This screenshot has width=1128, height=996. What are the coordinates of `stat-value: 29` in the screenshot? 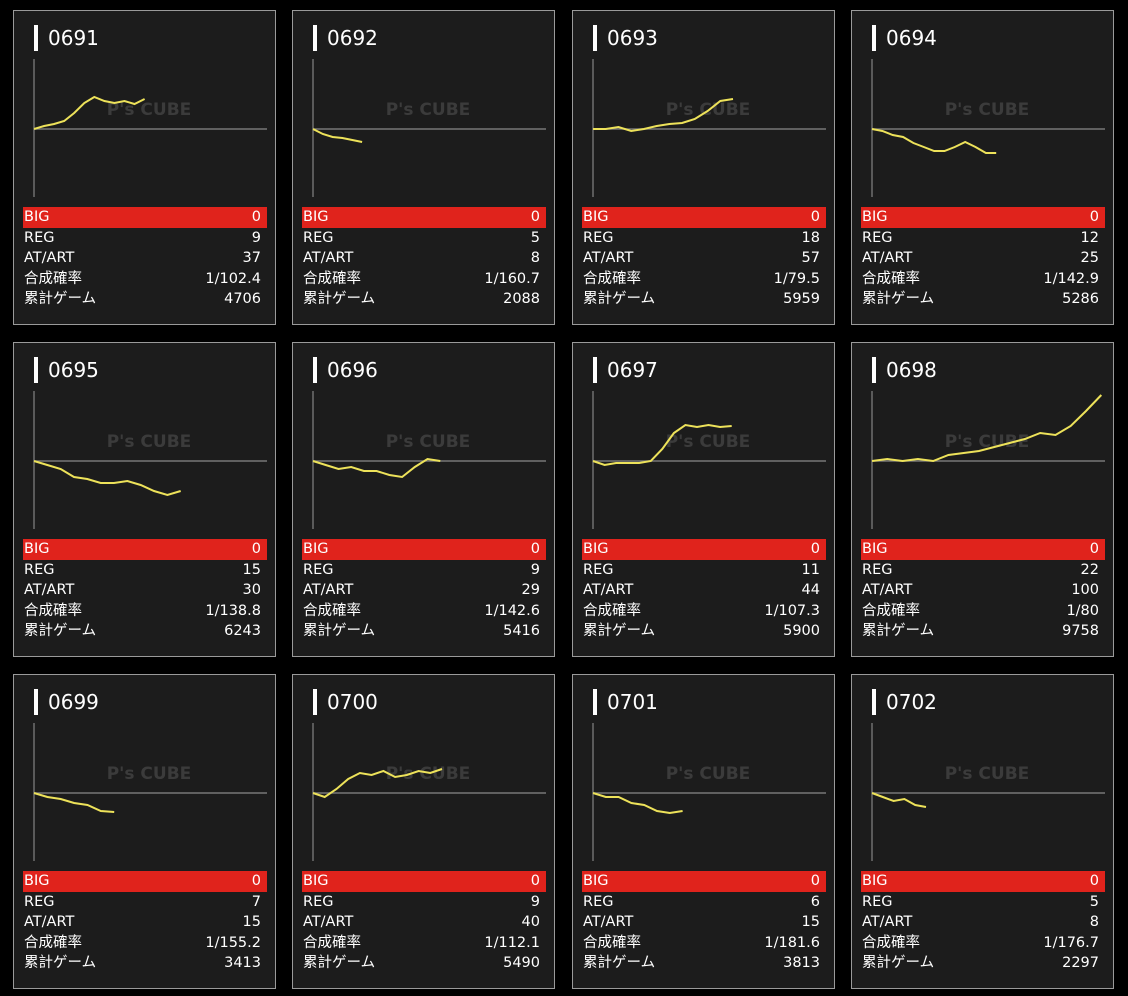 It's located at (530, 590).